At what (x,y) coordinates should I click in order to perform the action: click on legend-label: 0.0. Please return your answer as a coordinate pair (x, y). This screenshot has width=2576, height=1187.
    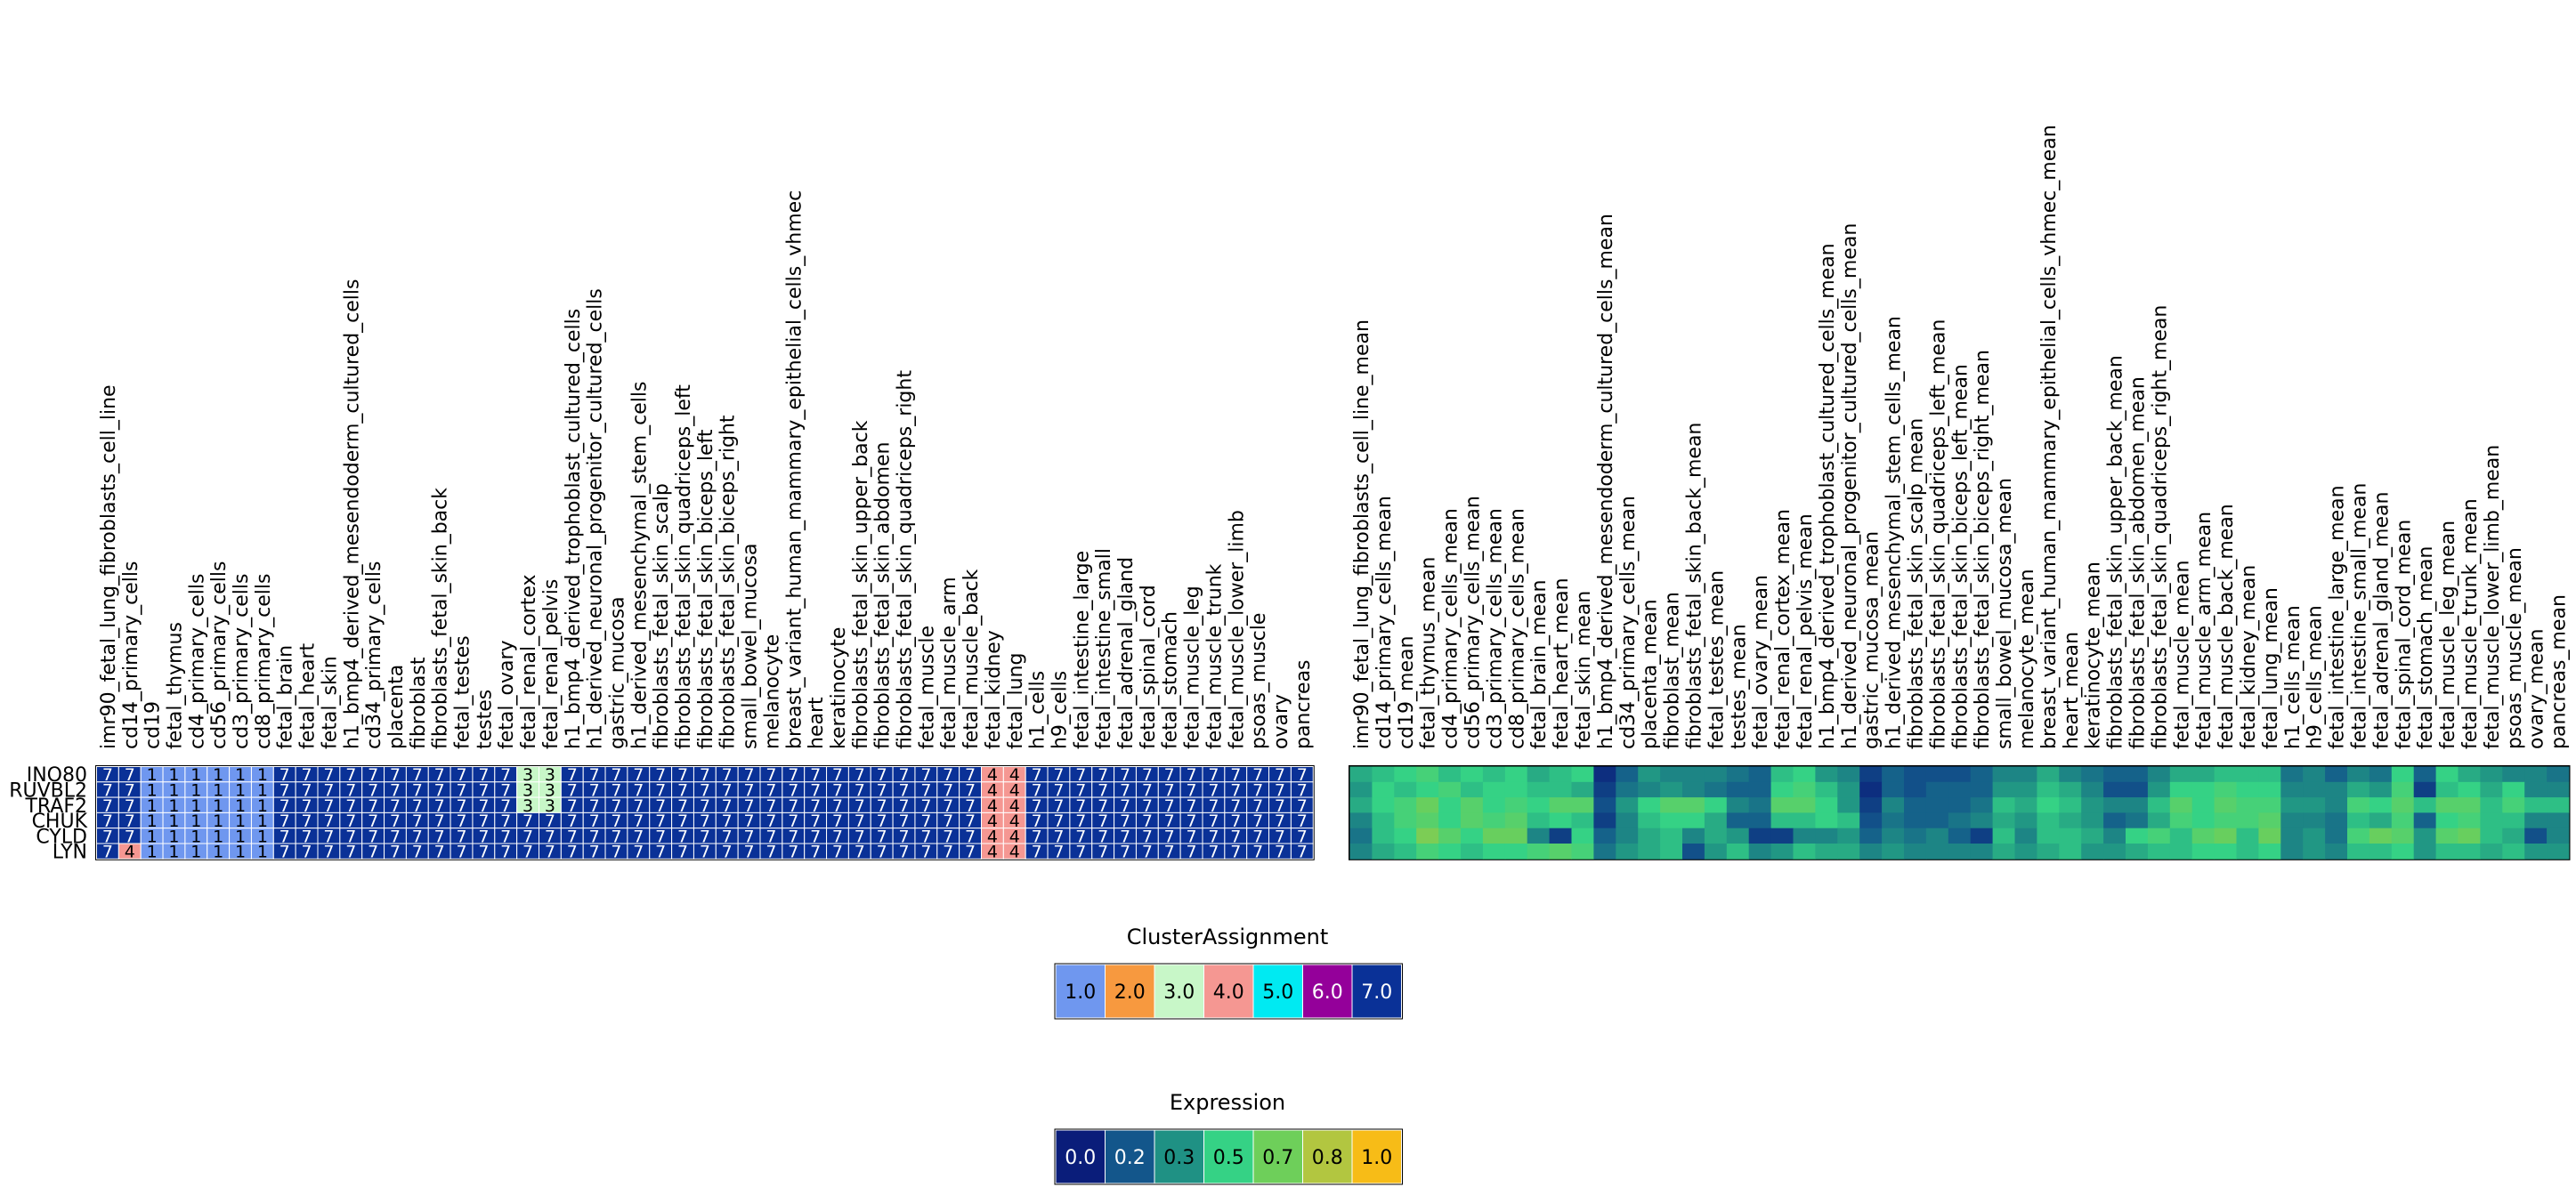
    Looking at the image, I should click on (1080, 1158).